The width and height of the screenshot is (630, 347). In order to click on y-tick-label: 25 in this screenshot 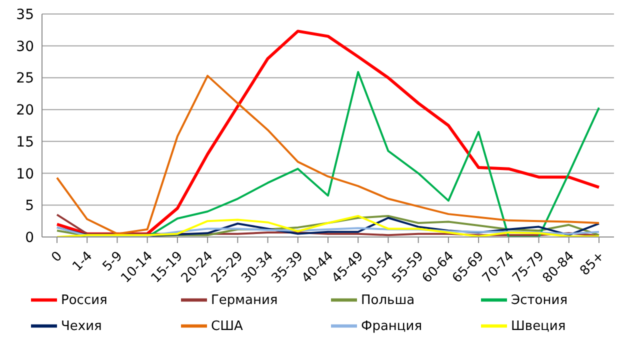, I will do `click(25, 78)`.